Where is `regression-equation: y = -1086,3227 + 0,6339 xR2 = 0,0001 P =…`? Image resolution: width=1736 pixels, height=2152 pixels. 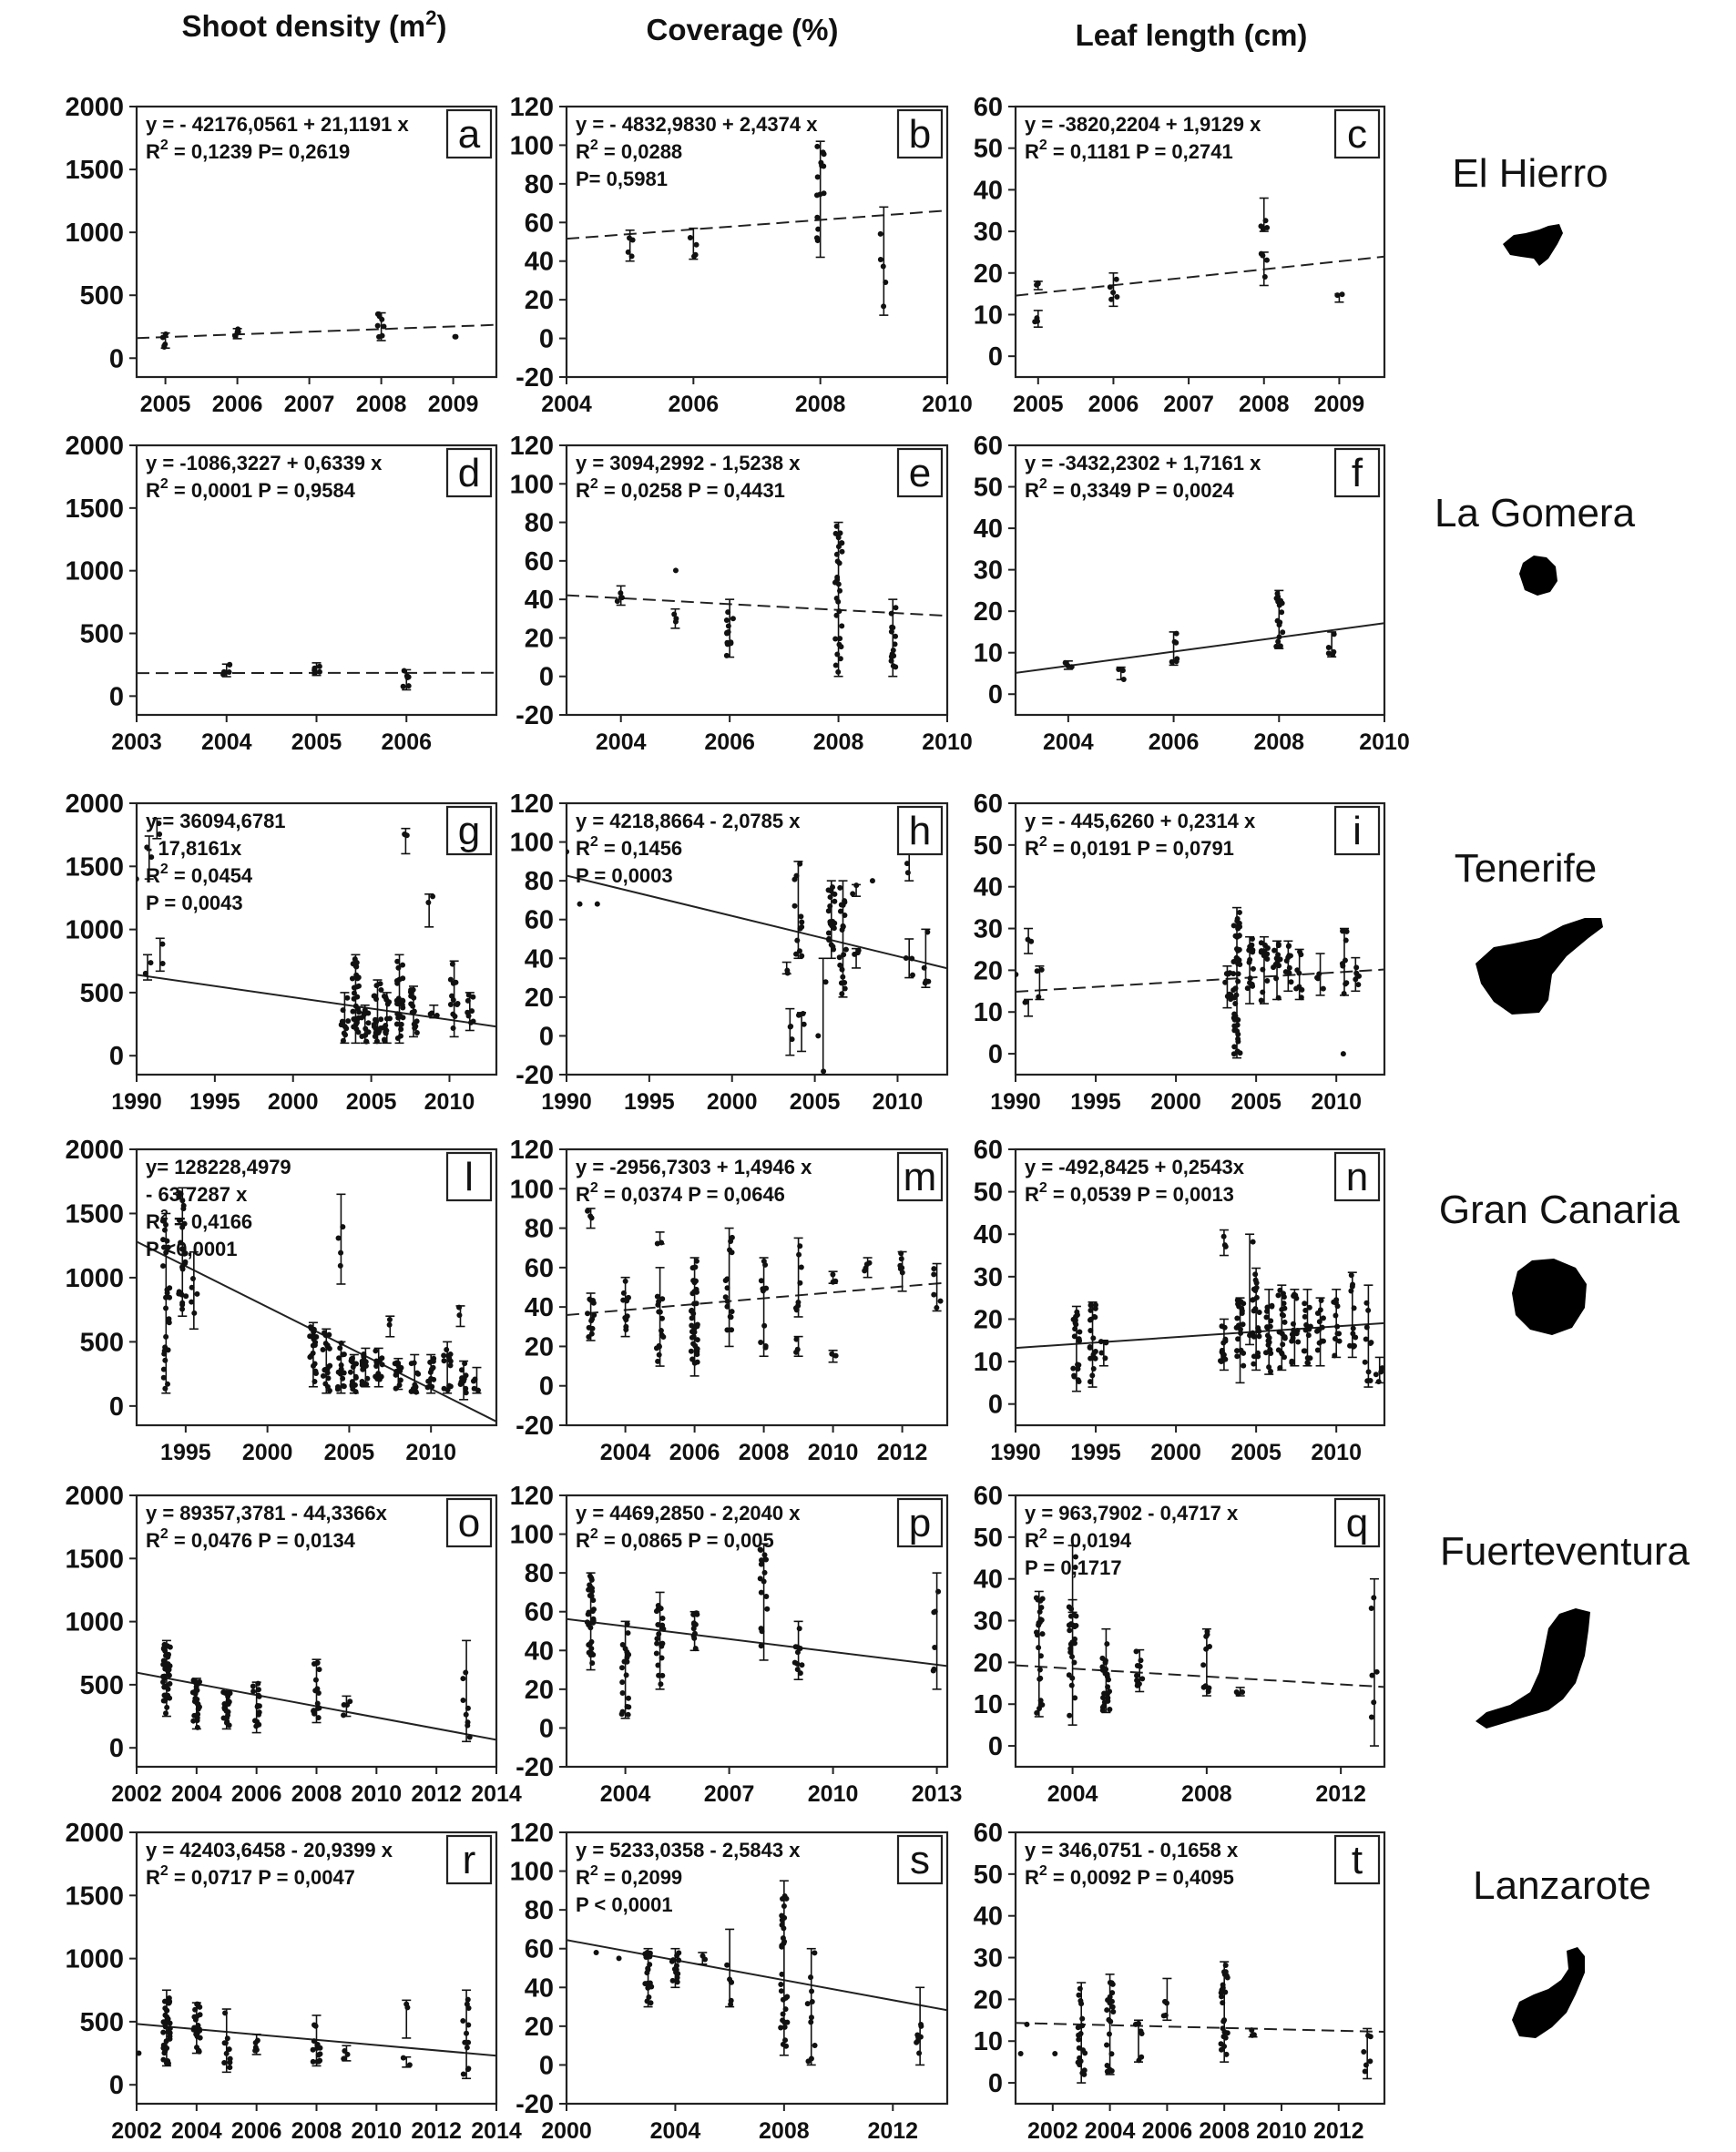
regression-equation: y = -1086,3227 + 0,6339 xR2 = 0,0001 P =… is located at coordinates (265, 477).